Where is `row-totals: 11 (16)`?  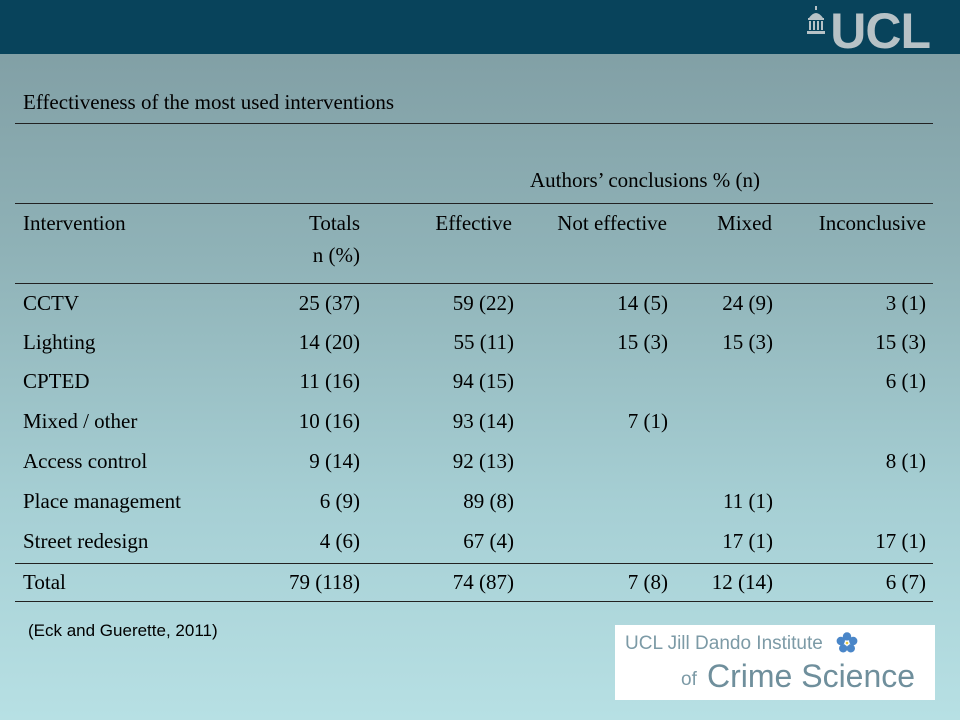 row-totals: 11 (16) is located at coordinates (329, 381).